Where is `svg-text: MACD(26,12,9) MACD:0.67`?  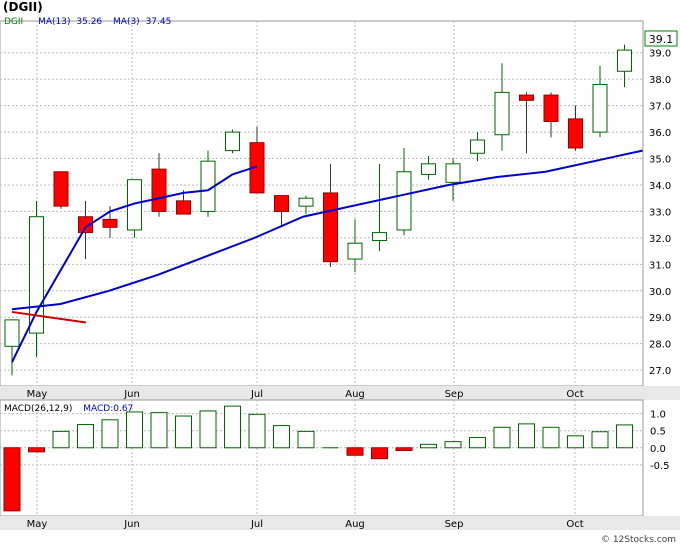 svg-text: MACD(26,12,9) MACD:0.67 is located at coordinates (68, 409).